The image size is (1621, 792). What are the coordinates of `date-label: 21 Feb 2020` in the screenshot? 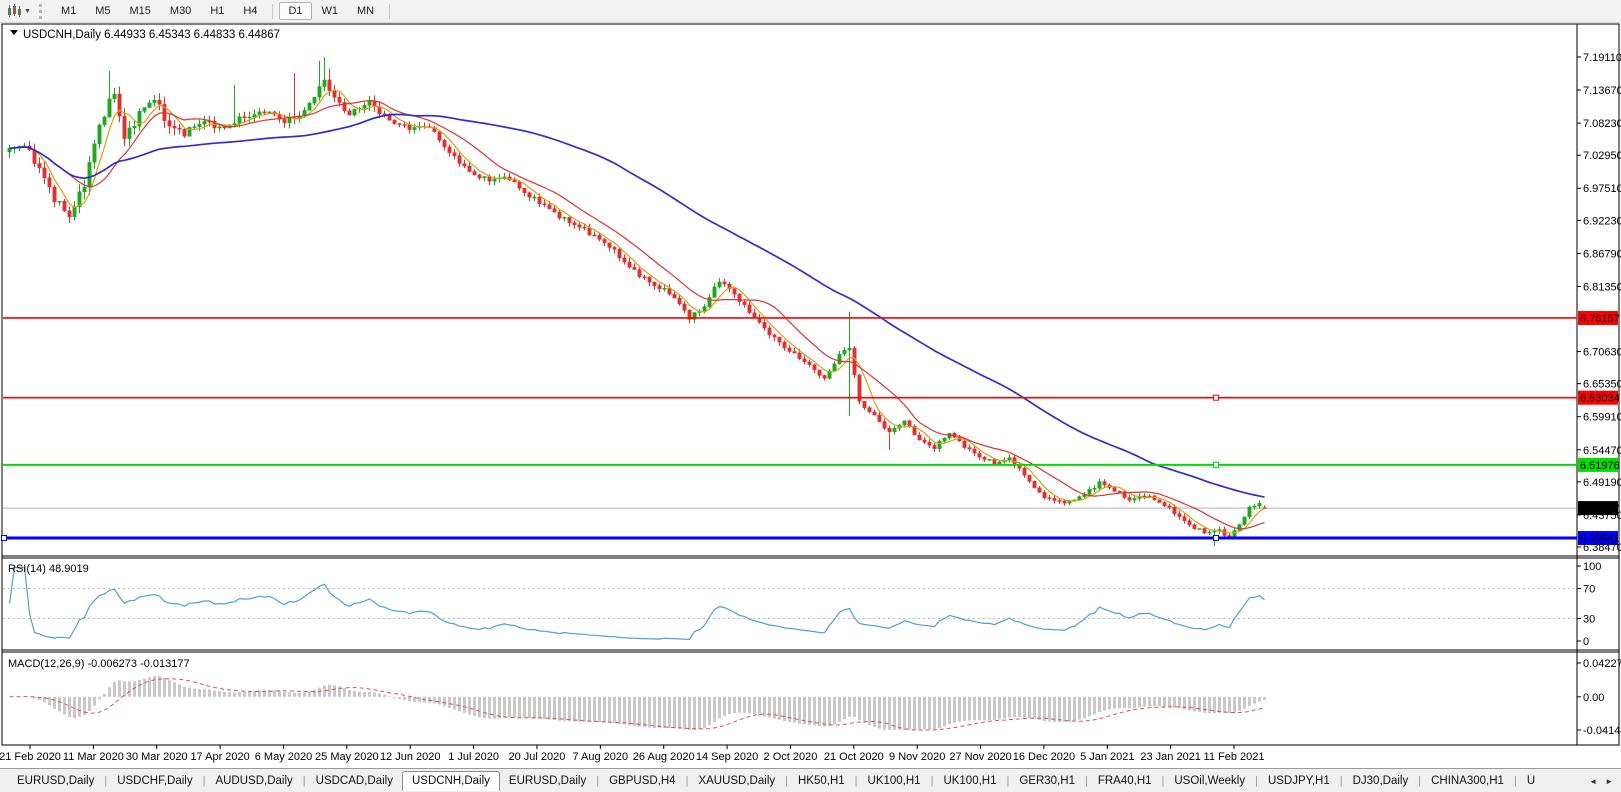 It's located at (30, 757).